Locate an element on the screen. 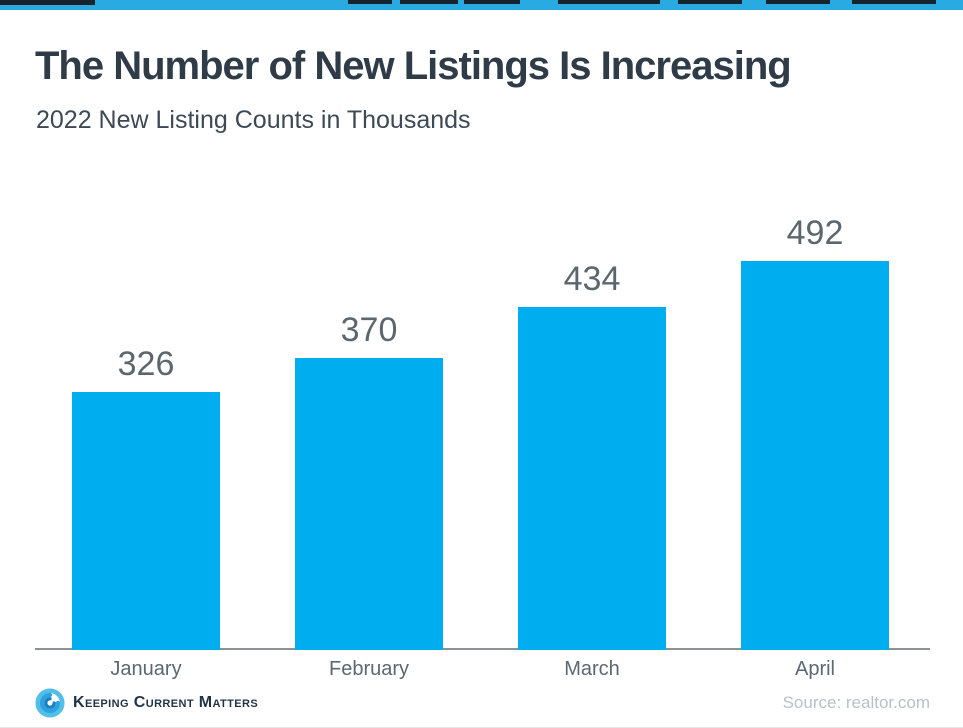 This screenshot has width=963, height=728. bar-march is located at coordinates (592, 478).